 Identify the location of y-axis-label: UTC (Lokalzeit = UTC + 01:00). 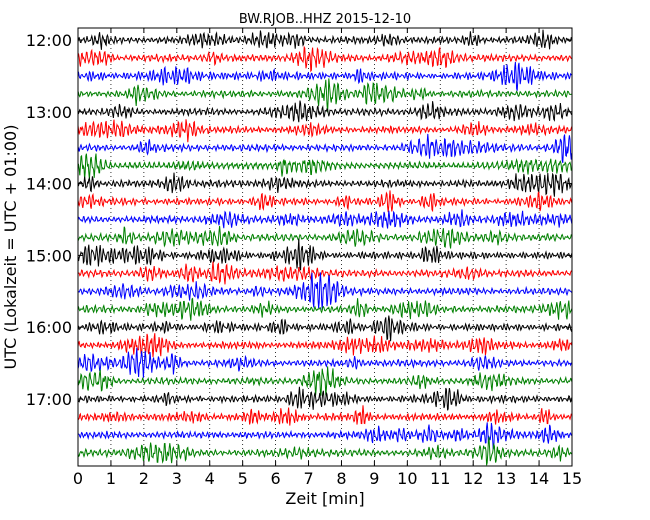
(10, 247).